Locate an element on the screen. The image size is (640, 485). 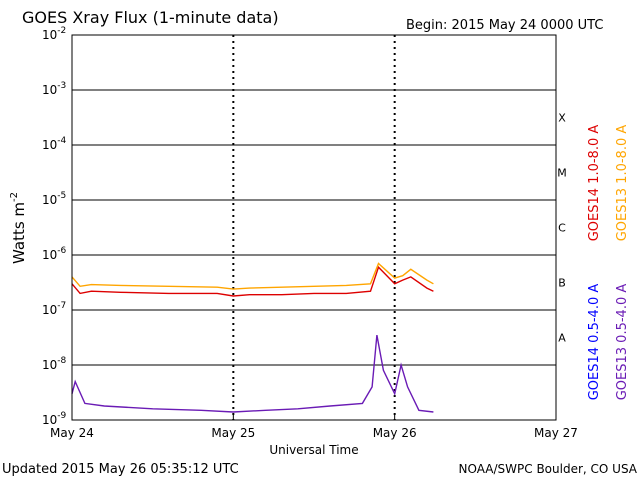
x-axis-title: Universal Time is located at coordinates (313, 450).